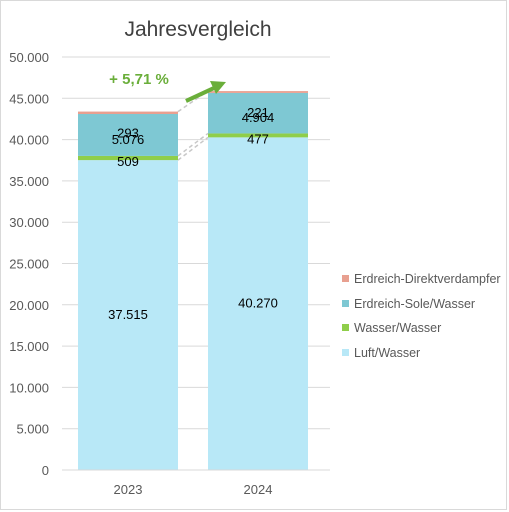  I want to click on data-label: 40.270, so click(258, 303).